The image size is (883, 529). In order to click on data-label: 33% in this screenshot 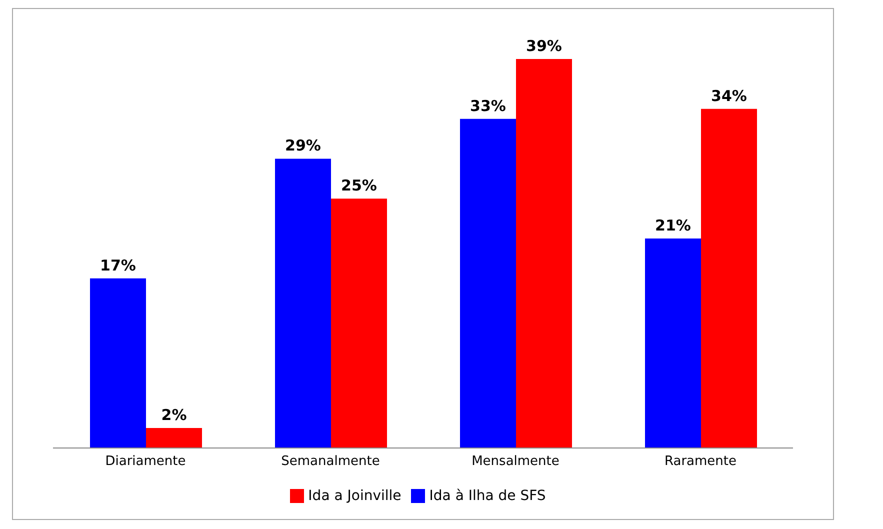, I will do `click(488, 105)`.